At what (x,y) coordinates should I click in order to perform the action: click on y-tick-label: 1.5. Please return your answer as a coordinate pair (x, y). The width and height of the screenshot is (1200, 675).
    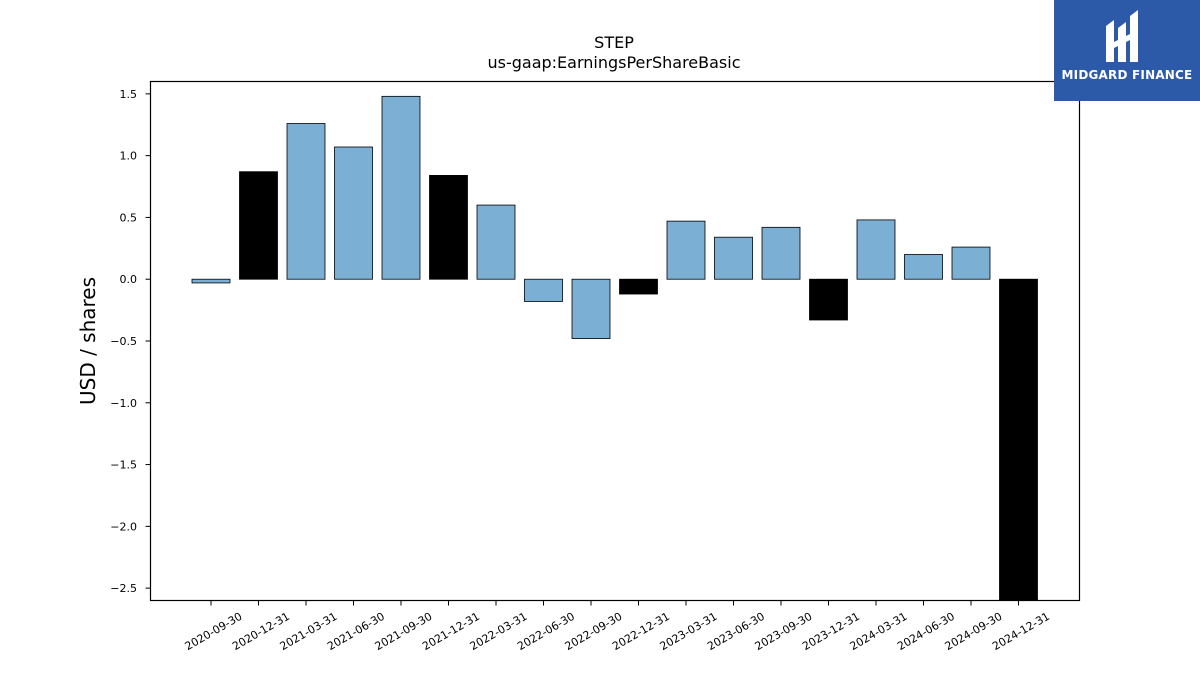
    Looking at the image, I should click on (129, 94).